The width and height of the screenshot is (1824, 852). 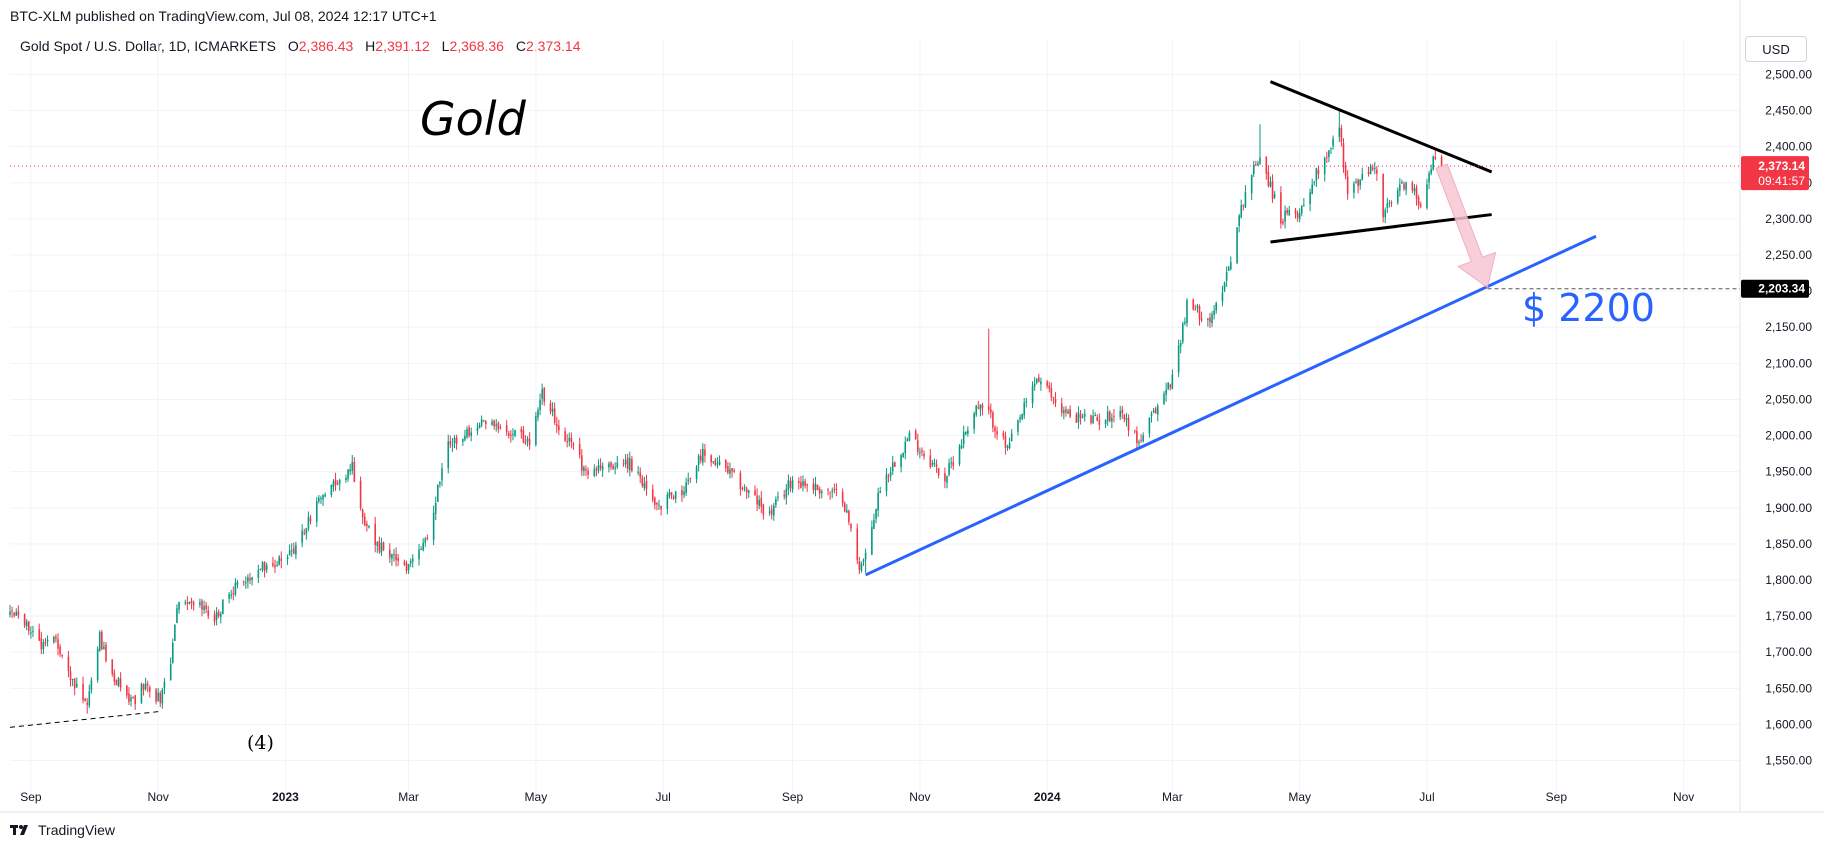 What do you see at coordinates (1788, 436) in the screenshot?
I see `y-tick-label: 2,000.00` at bounding box center [1788, 436].